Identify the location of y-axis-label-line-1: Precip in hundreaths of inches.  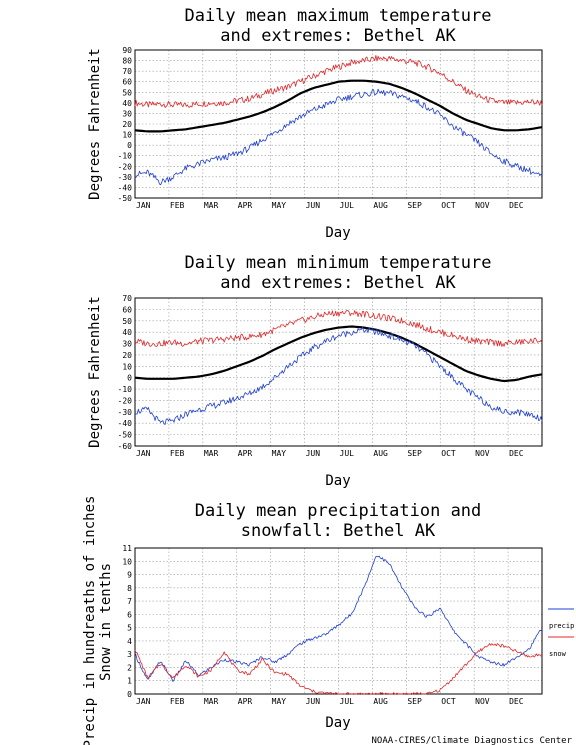
(90, 620).